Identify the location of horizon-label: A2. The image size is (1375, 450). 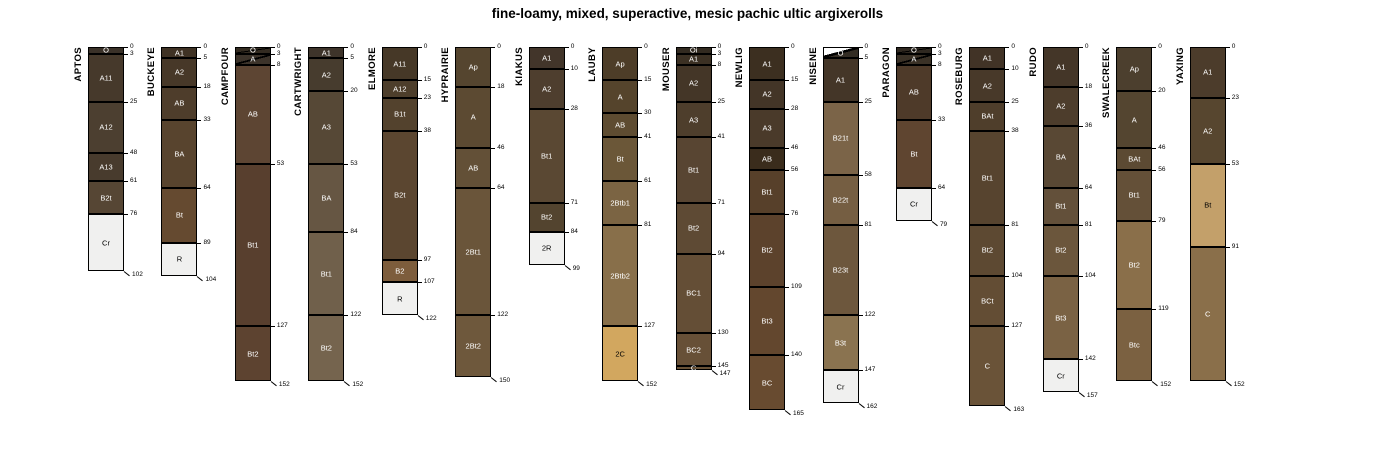
(1208, 130).